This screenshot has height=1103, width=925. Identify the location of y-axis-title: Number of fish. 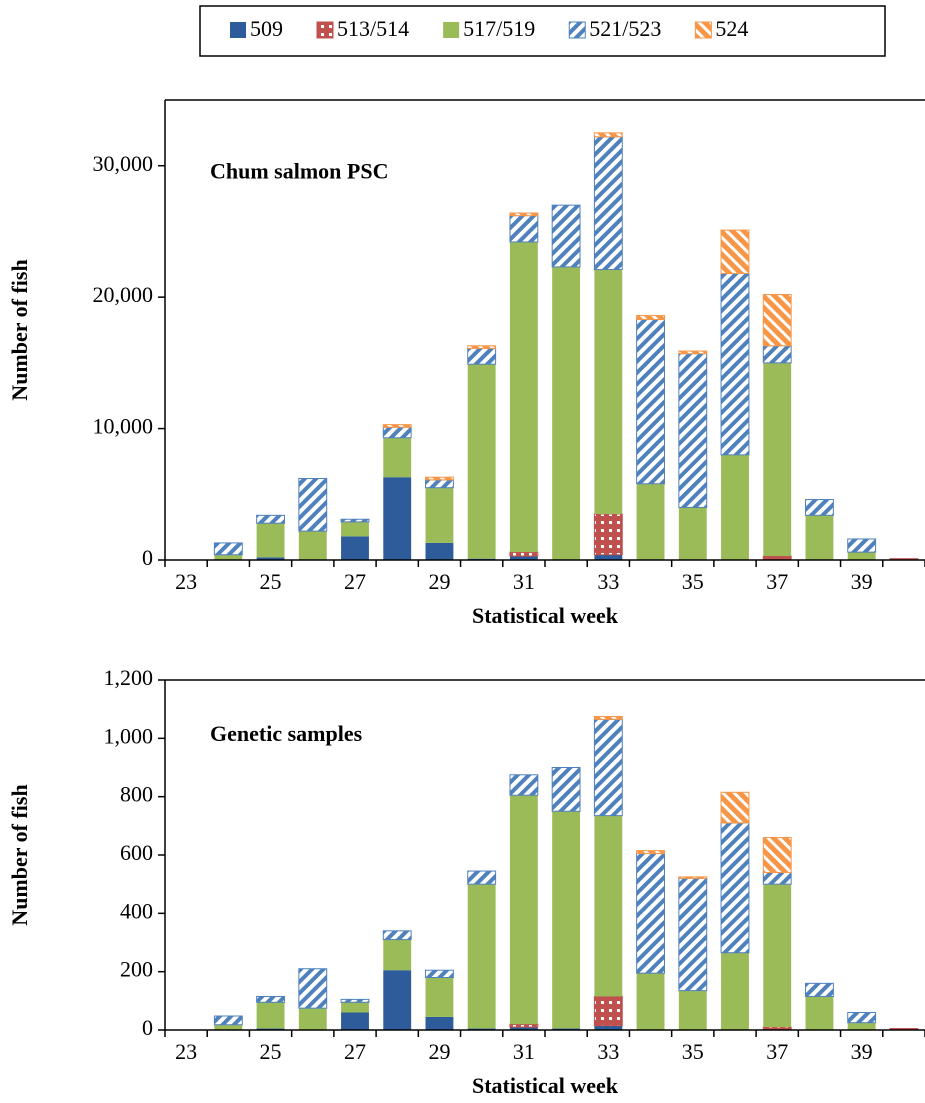
(19, 854).